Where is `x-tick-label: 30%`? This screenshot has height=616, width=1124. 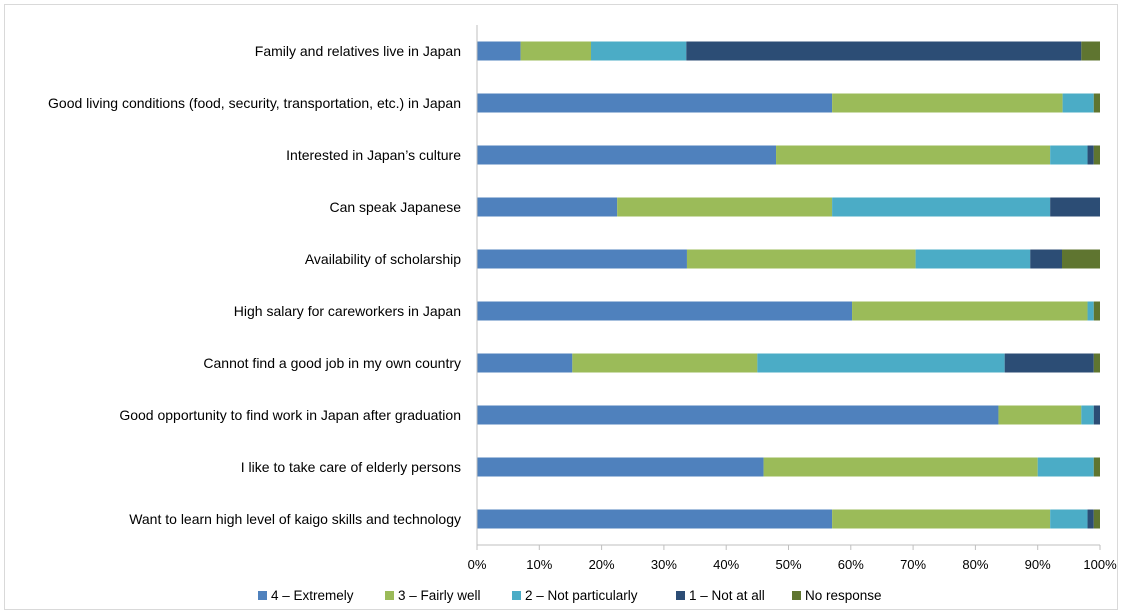 x-tick-label: 30% is located at coordinates (664, 564).